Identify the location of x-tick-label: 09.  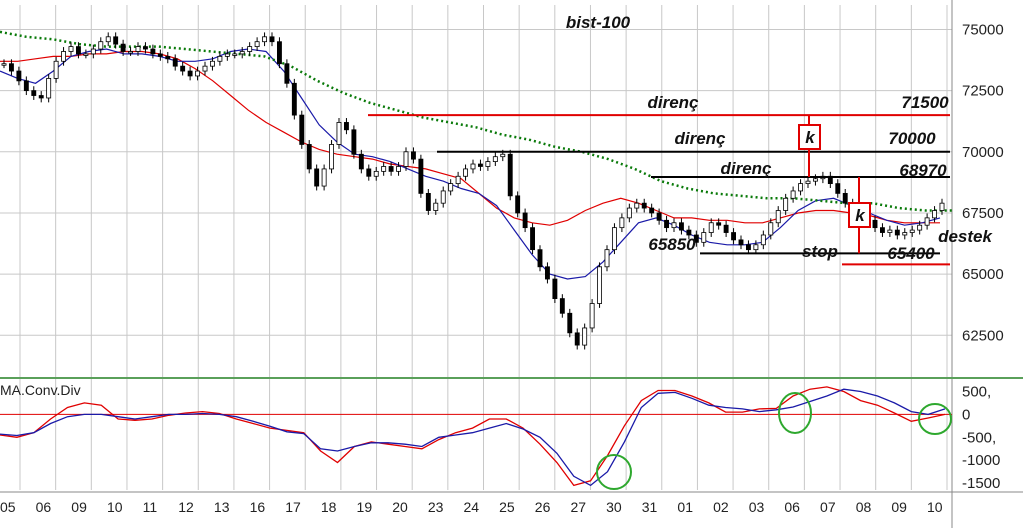
(899, 507).